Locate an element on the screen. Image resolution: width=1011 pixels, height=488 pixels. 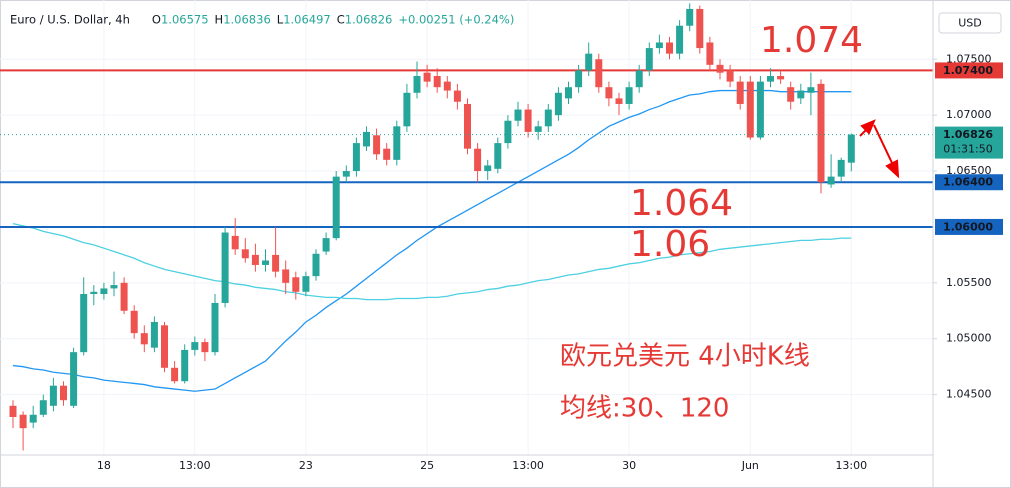
ohlc-key: O is located at coordinates (156, 20).